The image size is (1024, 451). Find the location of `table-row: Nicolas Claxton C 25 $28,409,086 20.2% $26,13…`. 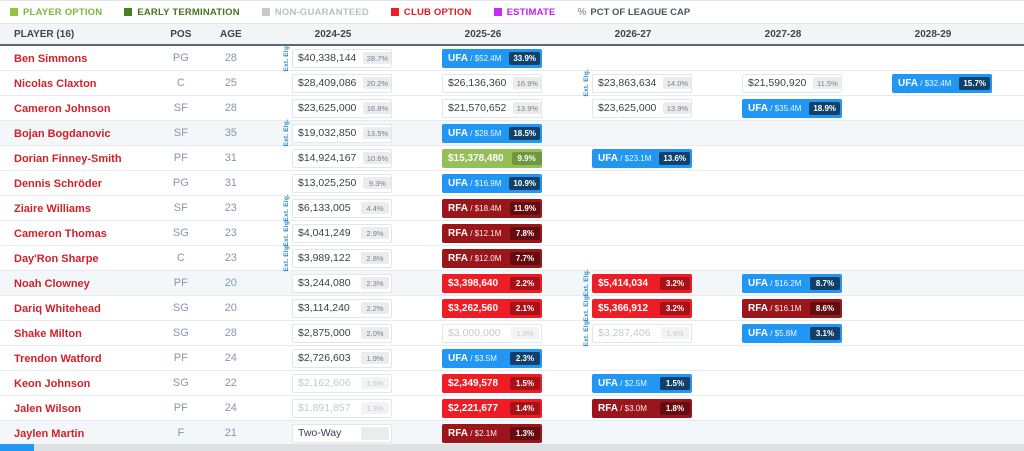

table-row: Nicolas Claxton C 25 $28,409,086 20.2% $26,13… is located at coordinates (512, 83).